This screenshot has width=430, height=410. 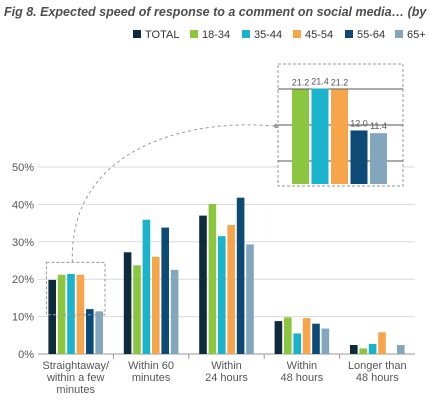 I want to click on x-category-label: Straightaway/, so click(x=76, y=366).